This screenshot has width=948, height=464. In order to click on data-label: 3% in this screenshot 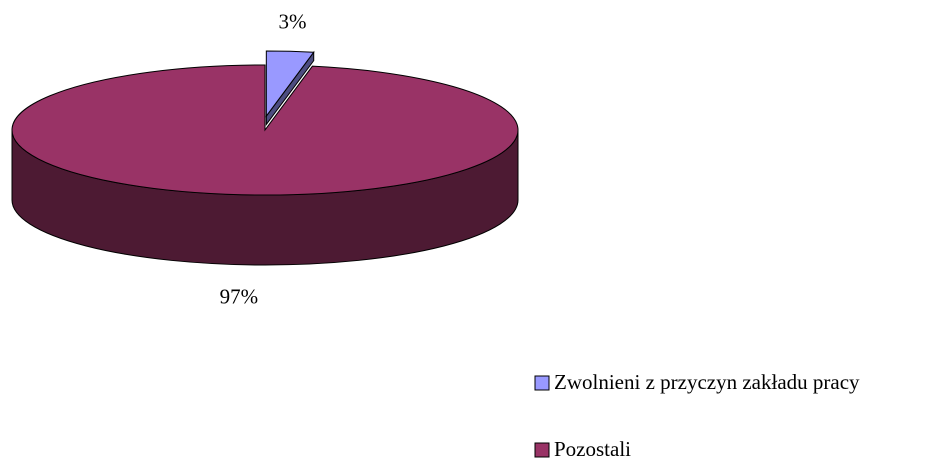, I will do `click(292, 21)`.